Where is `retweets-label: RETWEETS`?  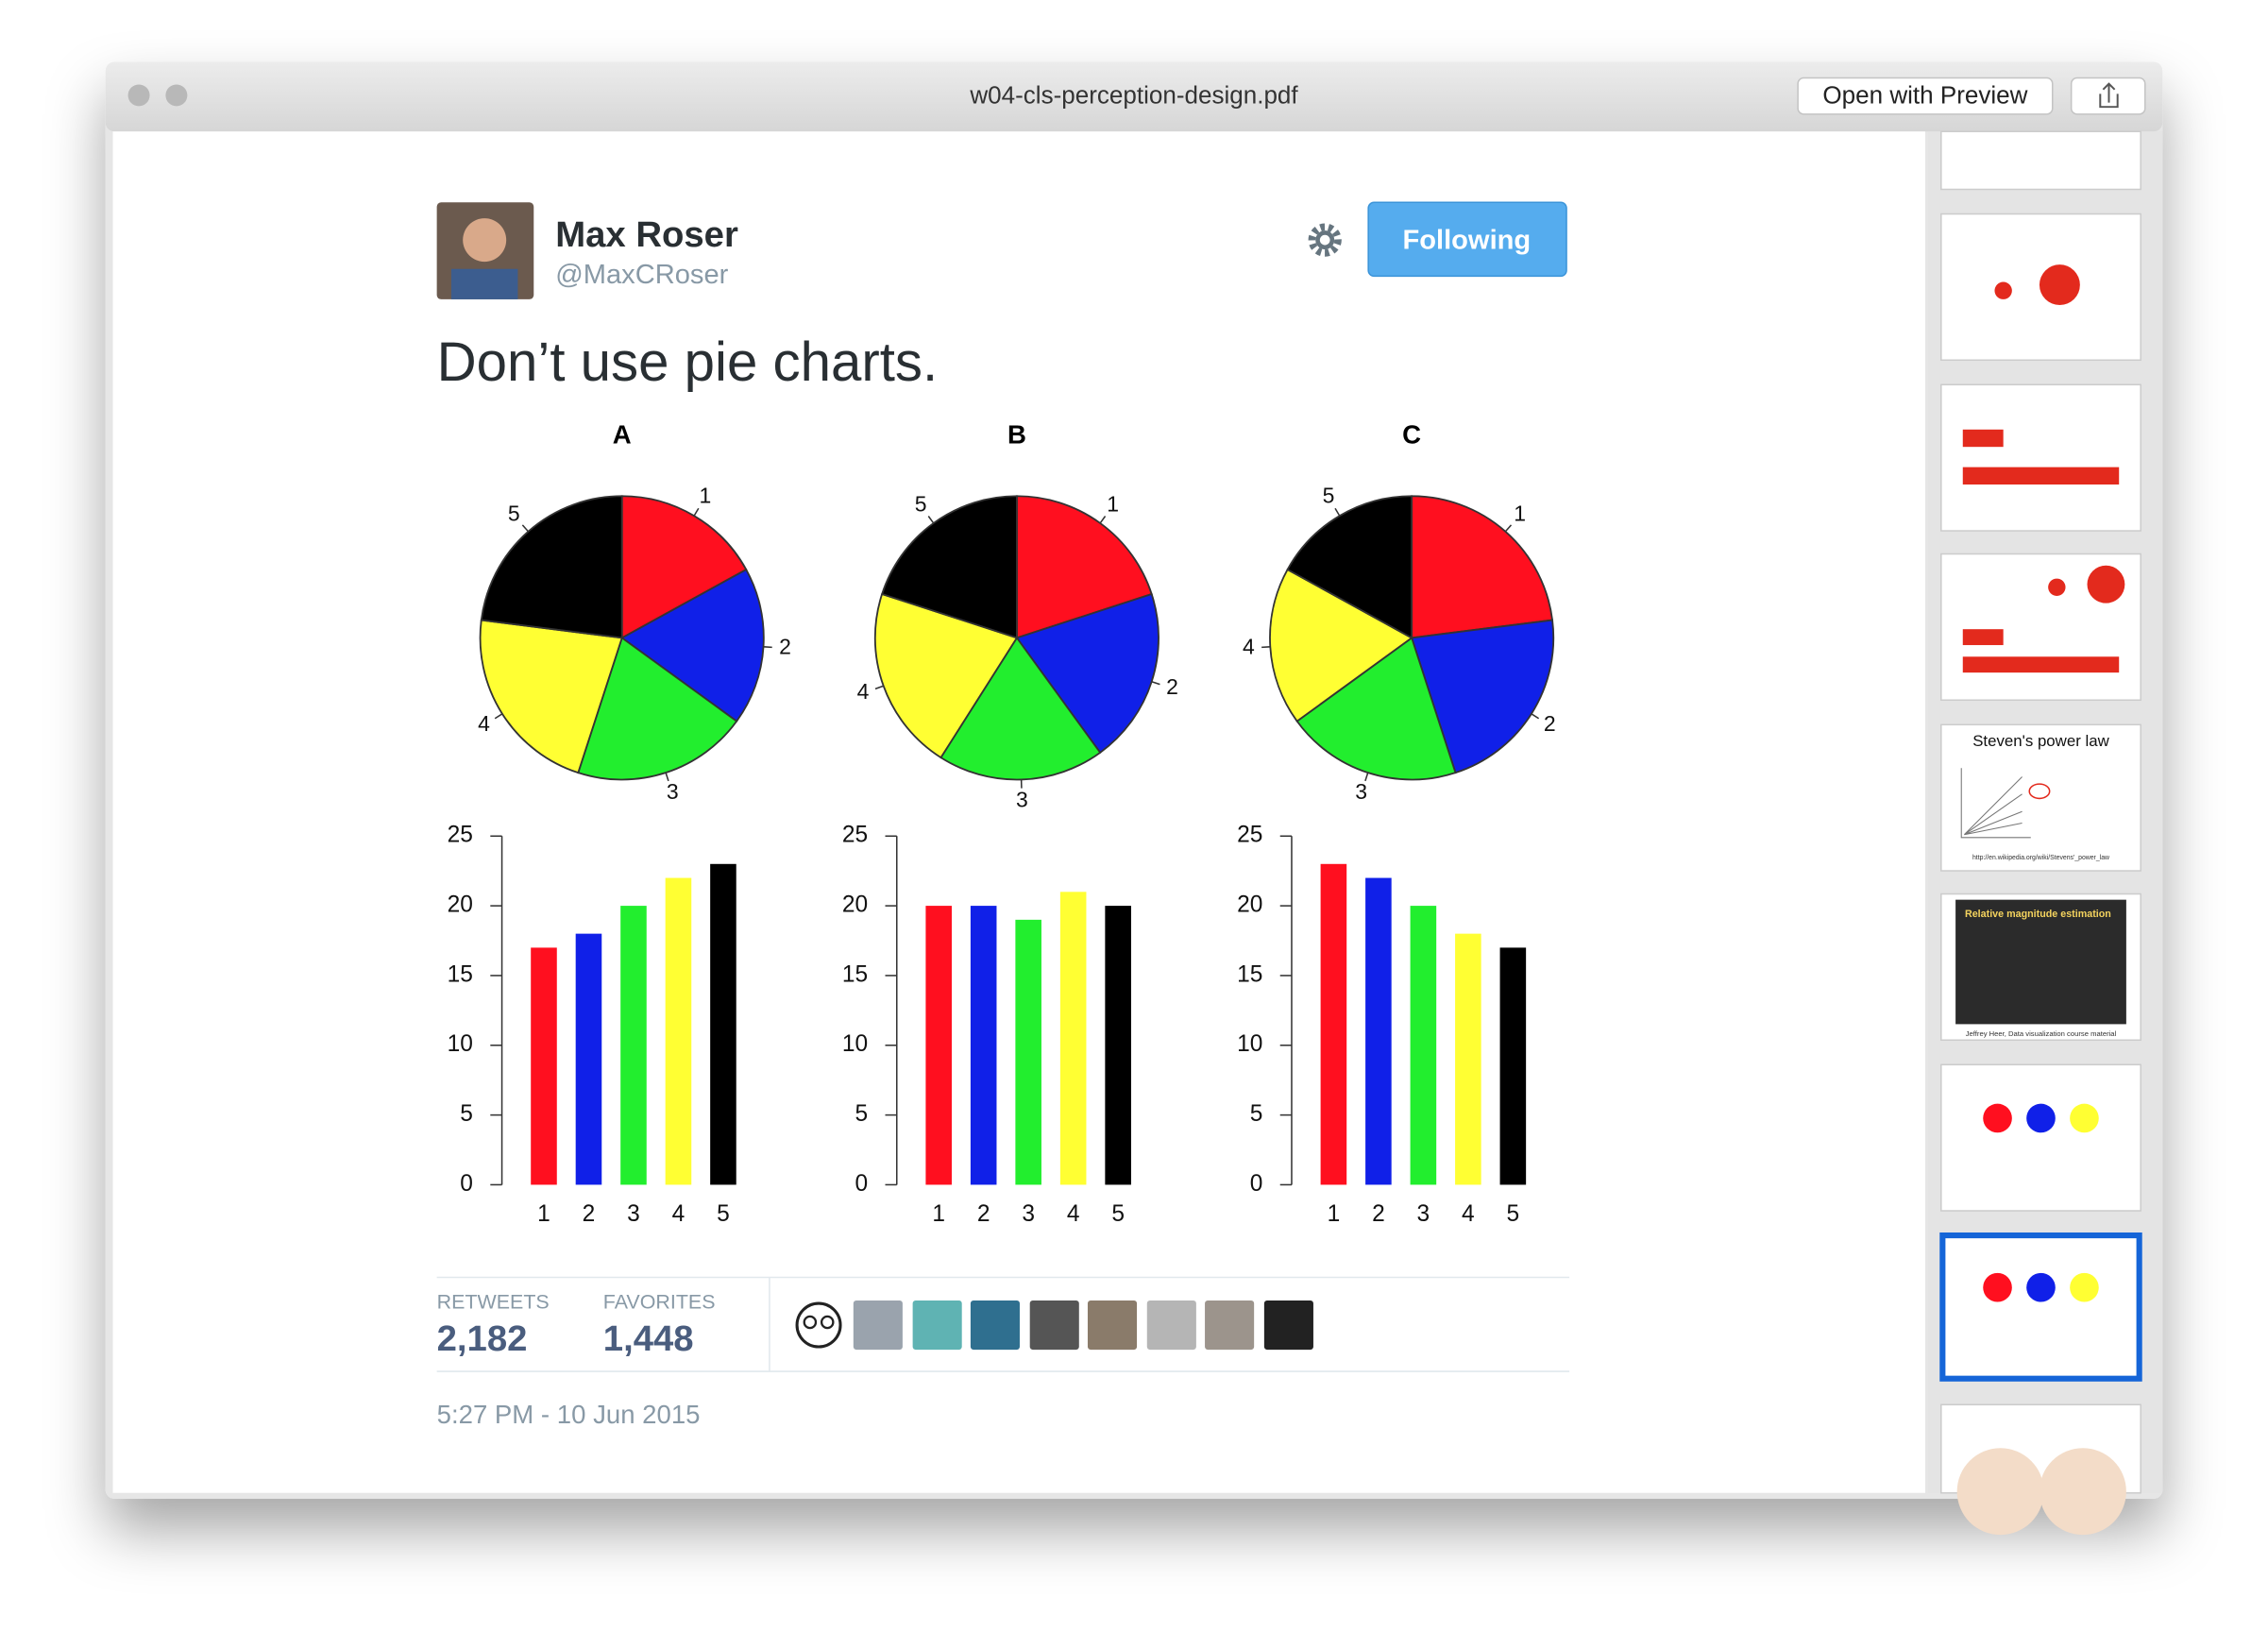 retweets-label: RETWEETS is located at coordinates (493, 1302).